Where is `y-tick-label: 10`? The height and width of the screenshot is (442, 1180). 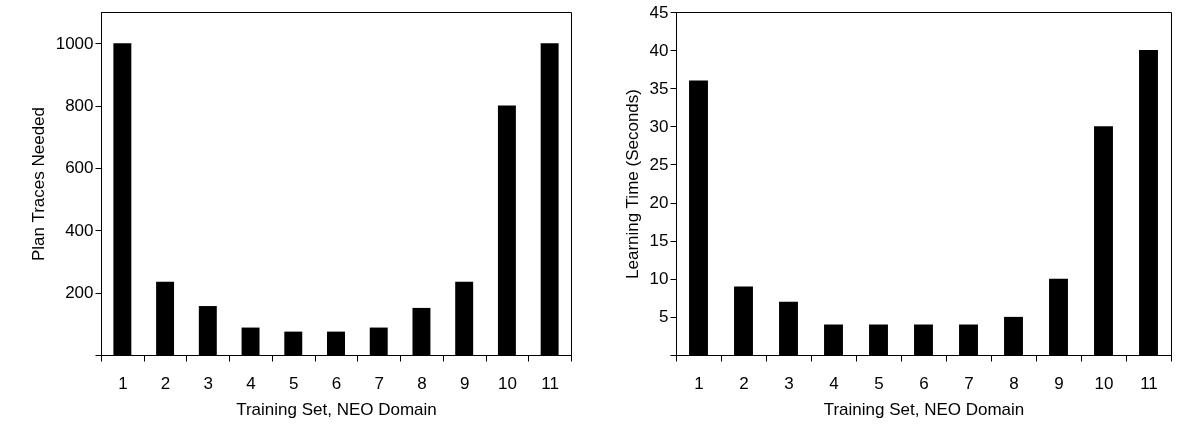 y-tick-label: 10 is located at coordinates (659, 279).